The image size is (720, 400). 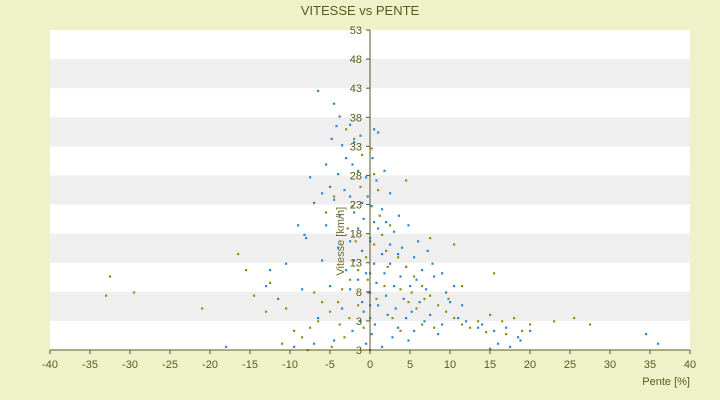 What do you see at coordinates (356, 118) in the screenshot?
I see `y-tick-label: 38` at bounding box center [356, 118].